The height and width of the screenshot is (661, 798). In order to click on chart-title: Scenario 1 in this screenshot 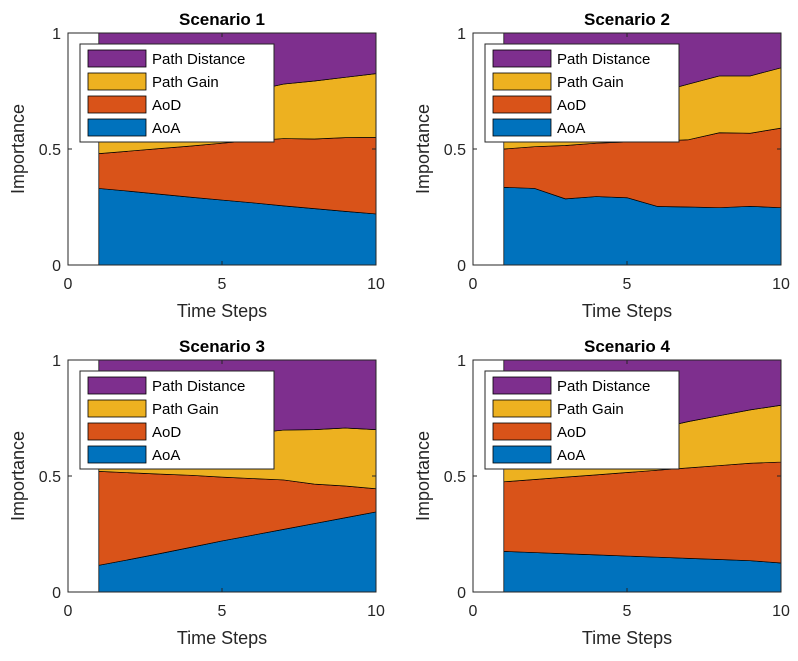, I will do `click(222, 19)`.